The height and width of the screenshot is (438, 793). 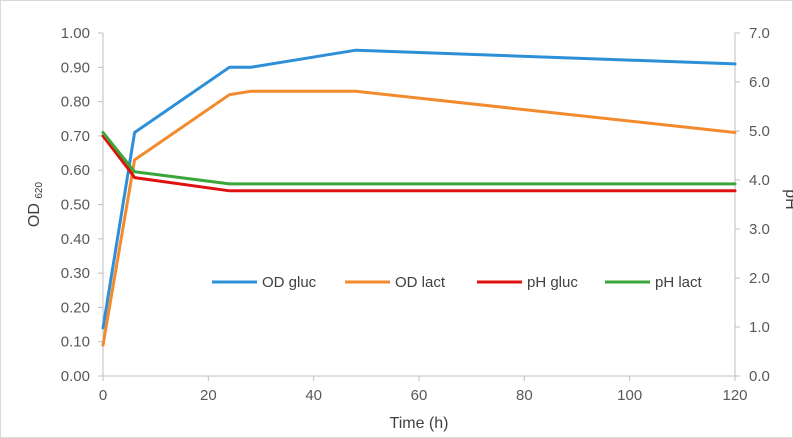 I want to click on legend-label: OD gluc, so click(x=289, y=282).